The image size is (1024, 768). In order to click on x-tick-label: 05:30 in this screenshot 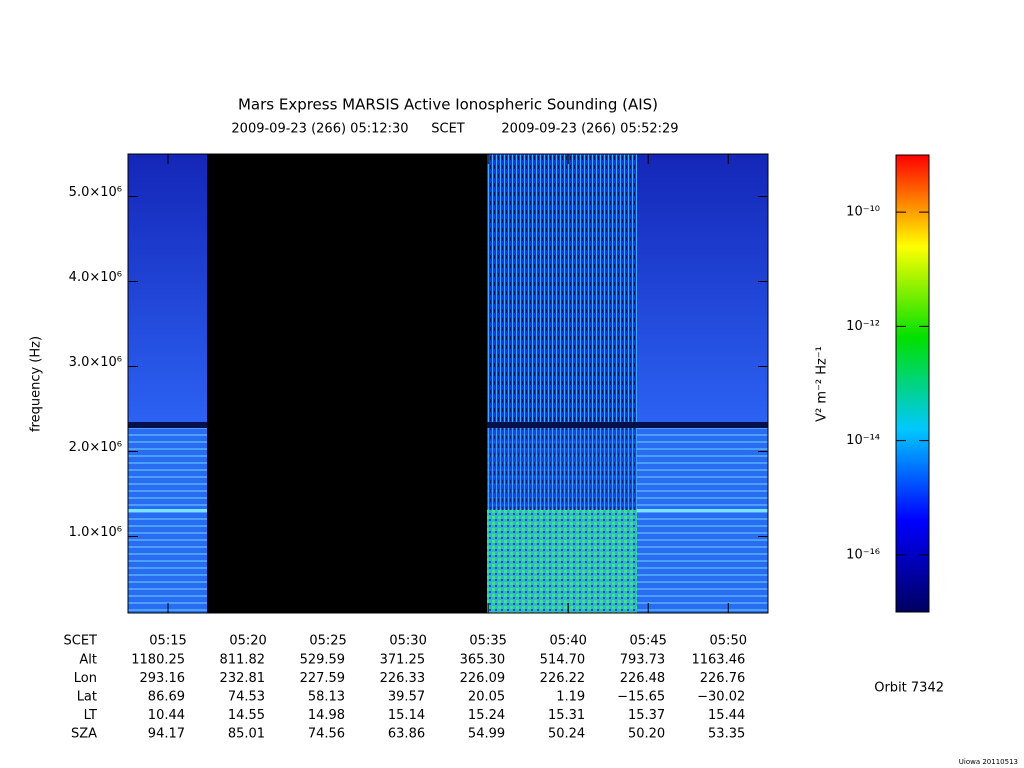, I will do `click(407, 641)`.